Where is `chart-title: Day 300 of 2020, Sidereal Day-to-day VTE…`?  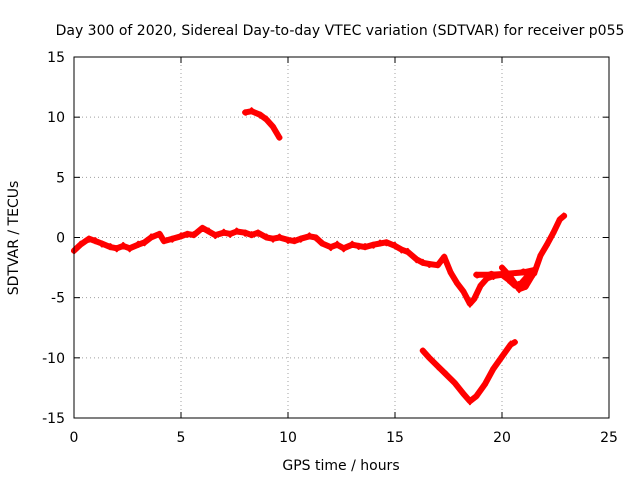 chart-title: Day 300 of 2020, Sidereal Day-to-day VTE… is located at coordinates (340, 31).